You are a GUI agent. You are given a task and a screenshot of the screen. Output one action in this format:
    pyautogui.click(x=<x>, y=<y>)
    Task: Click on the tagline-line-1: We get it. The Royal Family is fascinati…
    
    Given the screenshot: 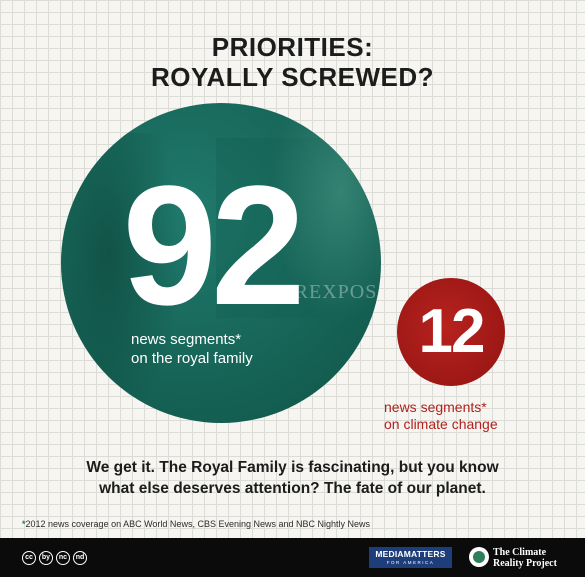 What is the action you would take?
    pyautogui.click(x=292, y=467)
    